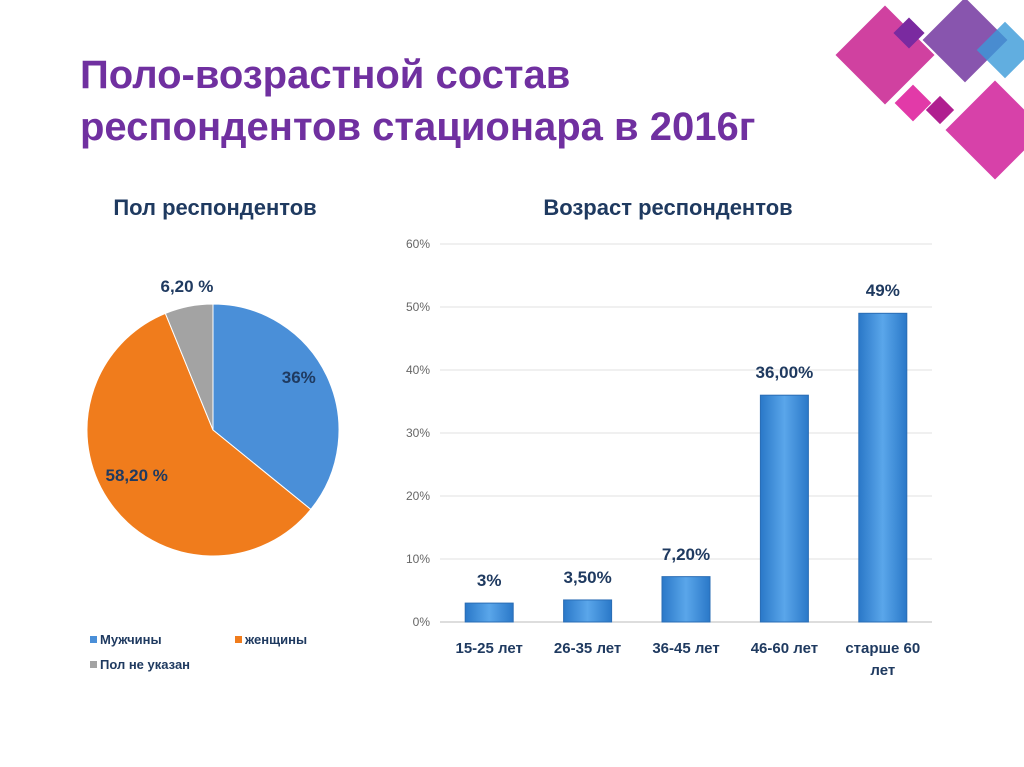 This screenshot has width=1024, height=767. Describe the element at coordinates (667, 207) in the screenshot. I see `bar-title: Возраст респондентов` at that location.